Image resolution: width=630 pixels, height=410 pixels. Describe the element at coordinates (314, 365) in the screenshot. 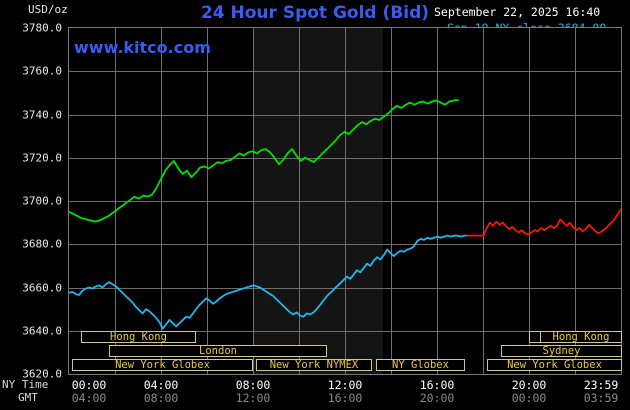

I see `session-bar-new-york-nymex: New York NYMEX` at that location.